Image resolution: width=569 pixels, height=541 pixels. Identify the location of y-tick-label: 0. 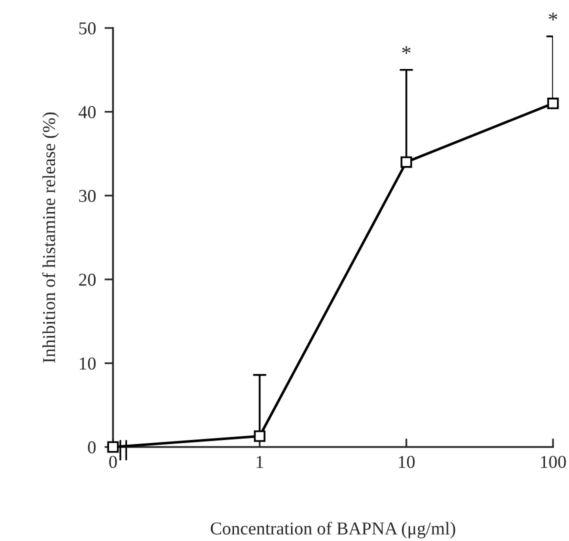
(92, 447).